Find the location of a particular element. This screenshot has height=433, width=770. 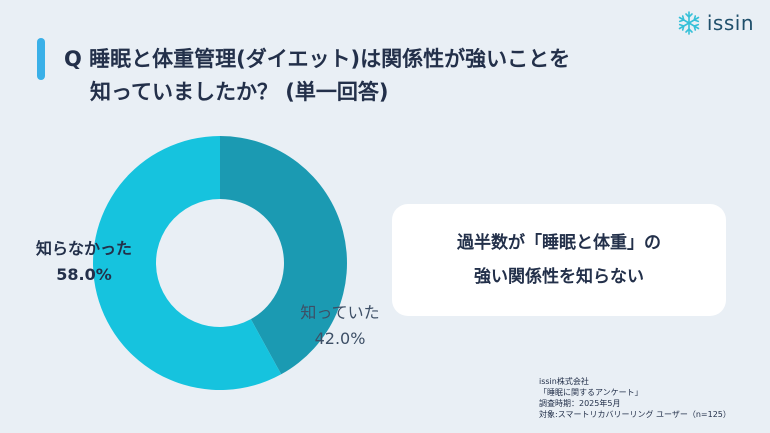

brand-logo: issin is located at coordinates (715, 23).